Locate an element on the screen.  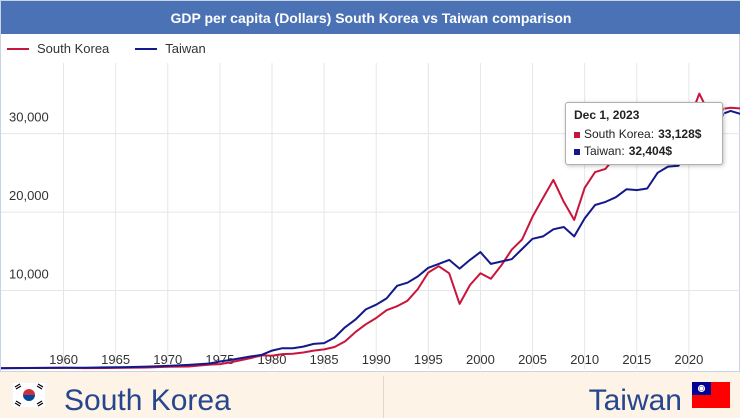
x-tick-label-1970: 1970 is located at coordinates (167, 359).